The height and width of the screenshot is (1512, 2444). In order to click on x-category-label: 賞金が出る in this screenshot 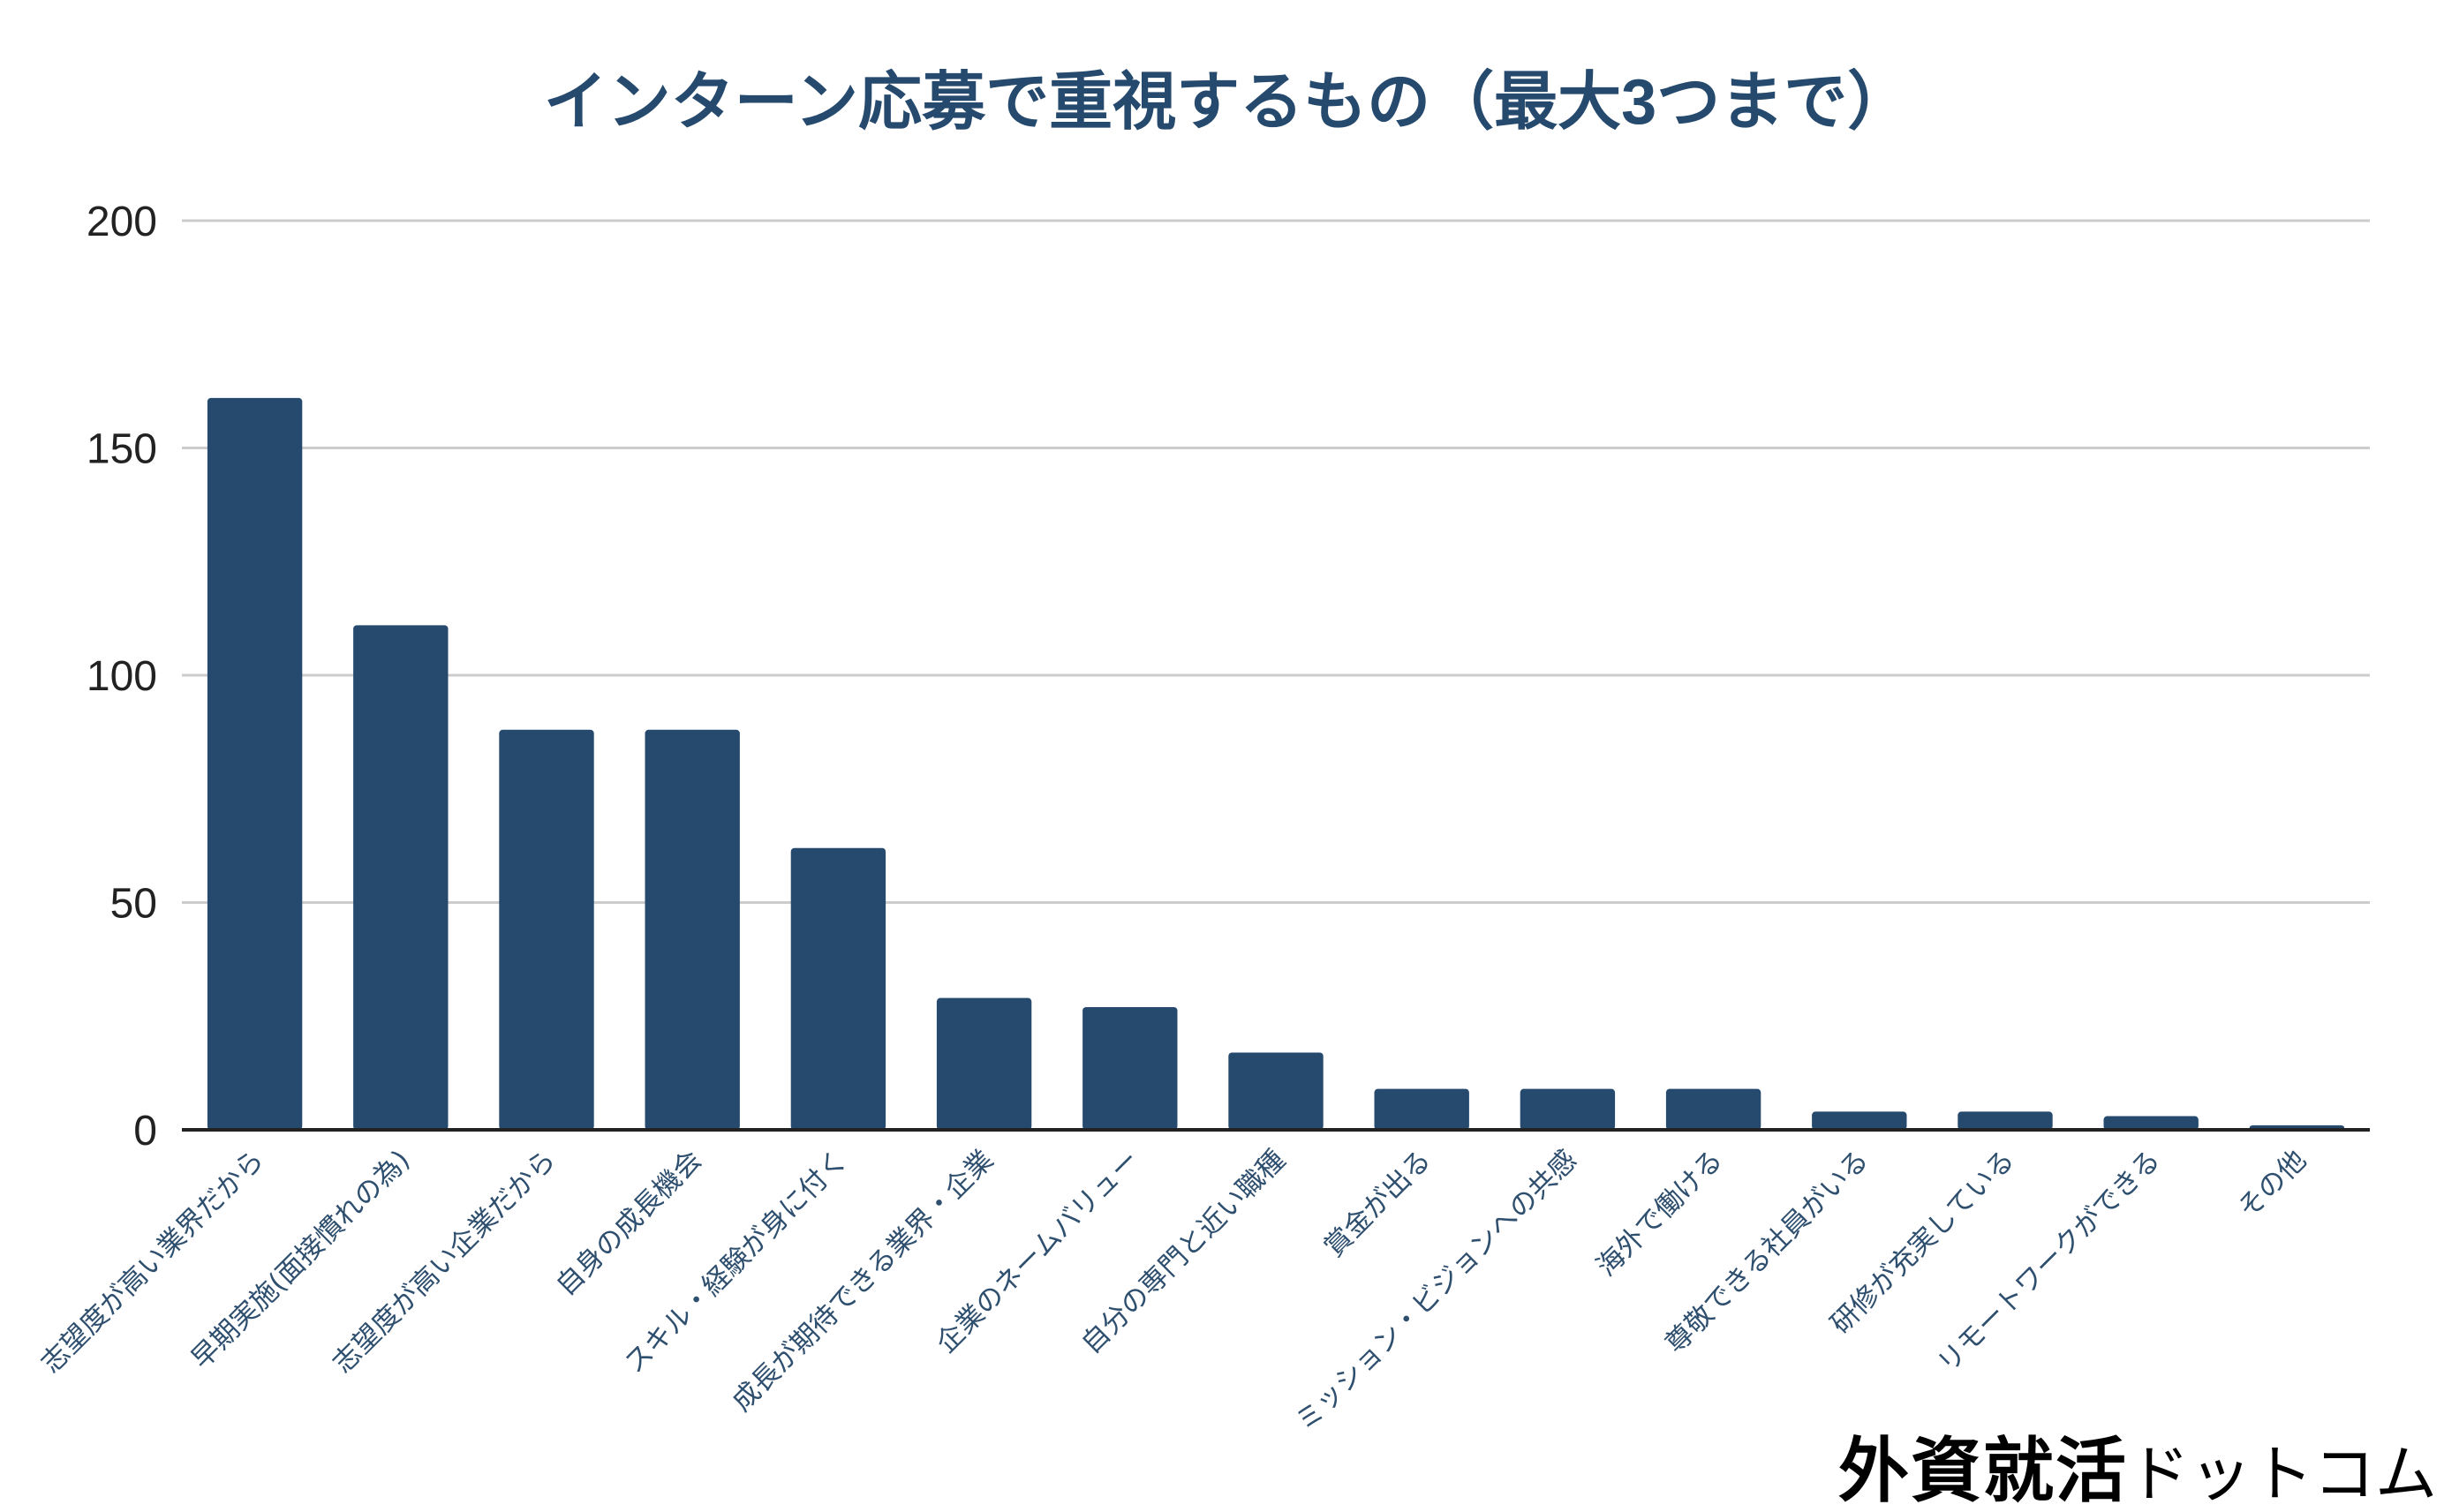, I will do `click(1377, 1203)`.